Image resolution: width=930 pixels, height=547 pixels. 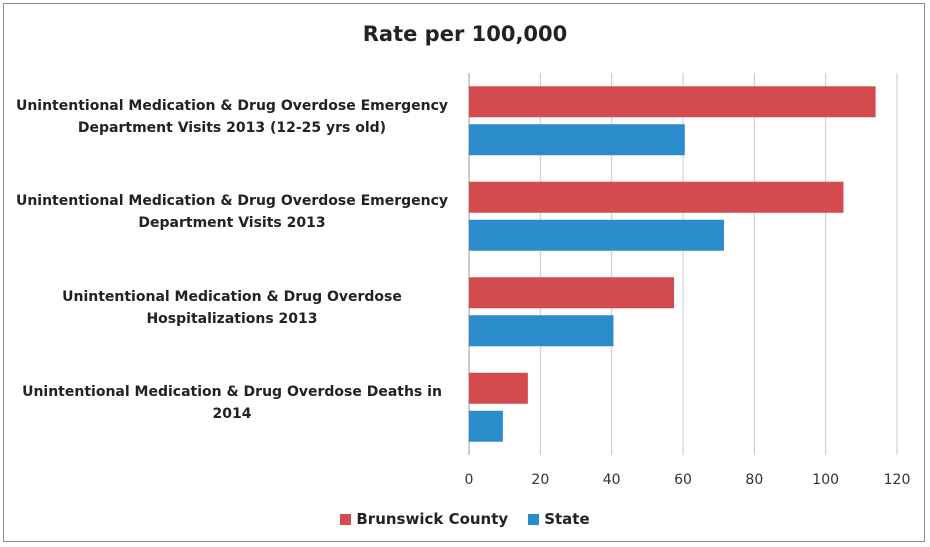 I want to click on category-label-line: Department Visits 2013, so click(x=232, y=223).